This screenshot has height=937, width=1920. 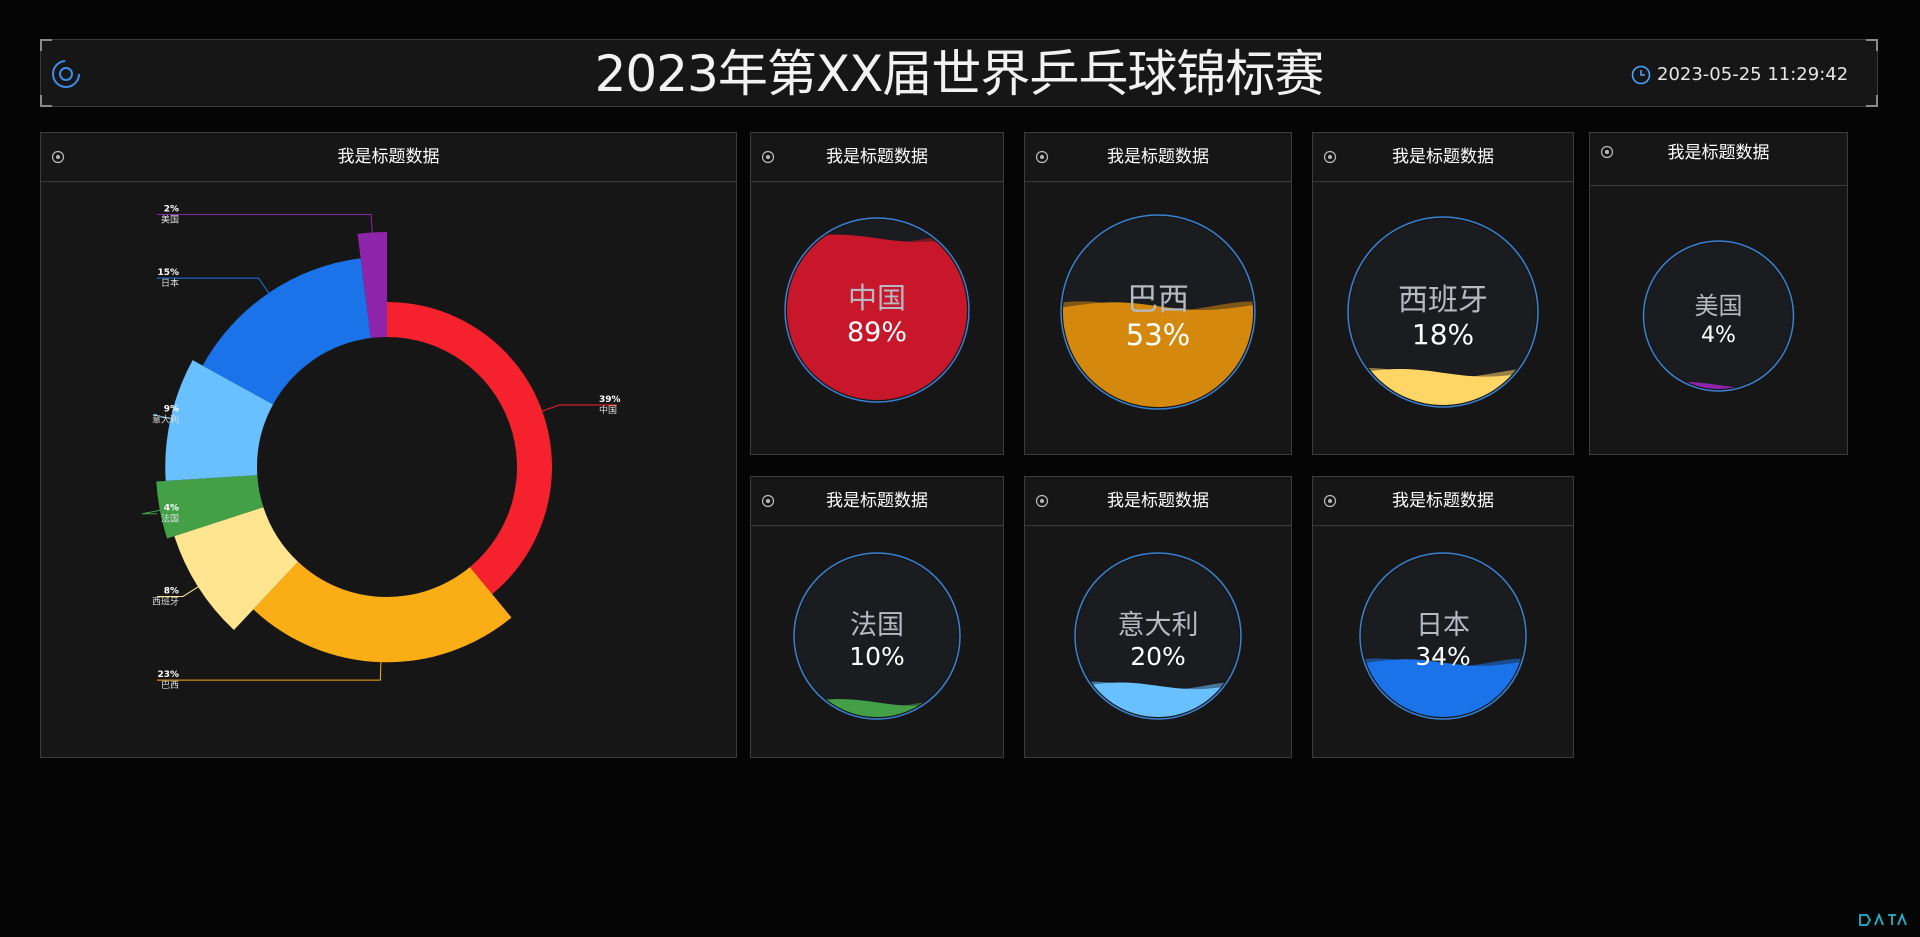 I want to click on panel-italy: 我是标题数据 意大利 20%, so click(x=1158, y=617).